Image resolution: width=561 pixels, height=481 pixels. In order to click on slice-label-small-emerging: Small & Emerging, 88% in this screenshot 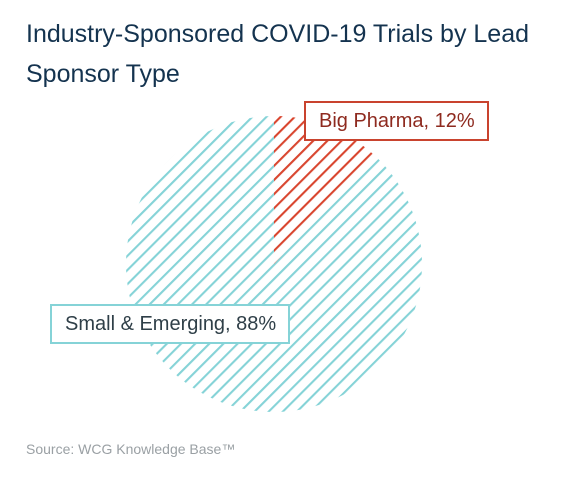, I will do `click(170, 324)`.